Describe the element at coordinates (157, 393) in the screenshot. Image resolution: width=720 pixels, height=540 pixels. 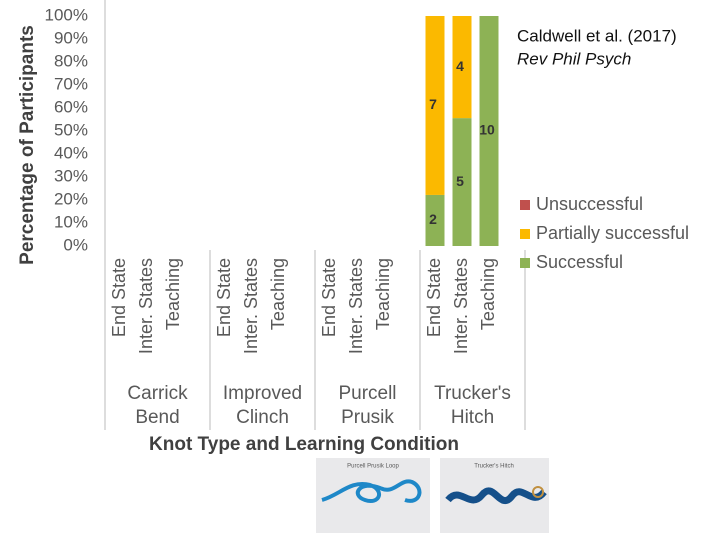
I see `group-label: Carrick` at that location.